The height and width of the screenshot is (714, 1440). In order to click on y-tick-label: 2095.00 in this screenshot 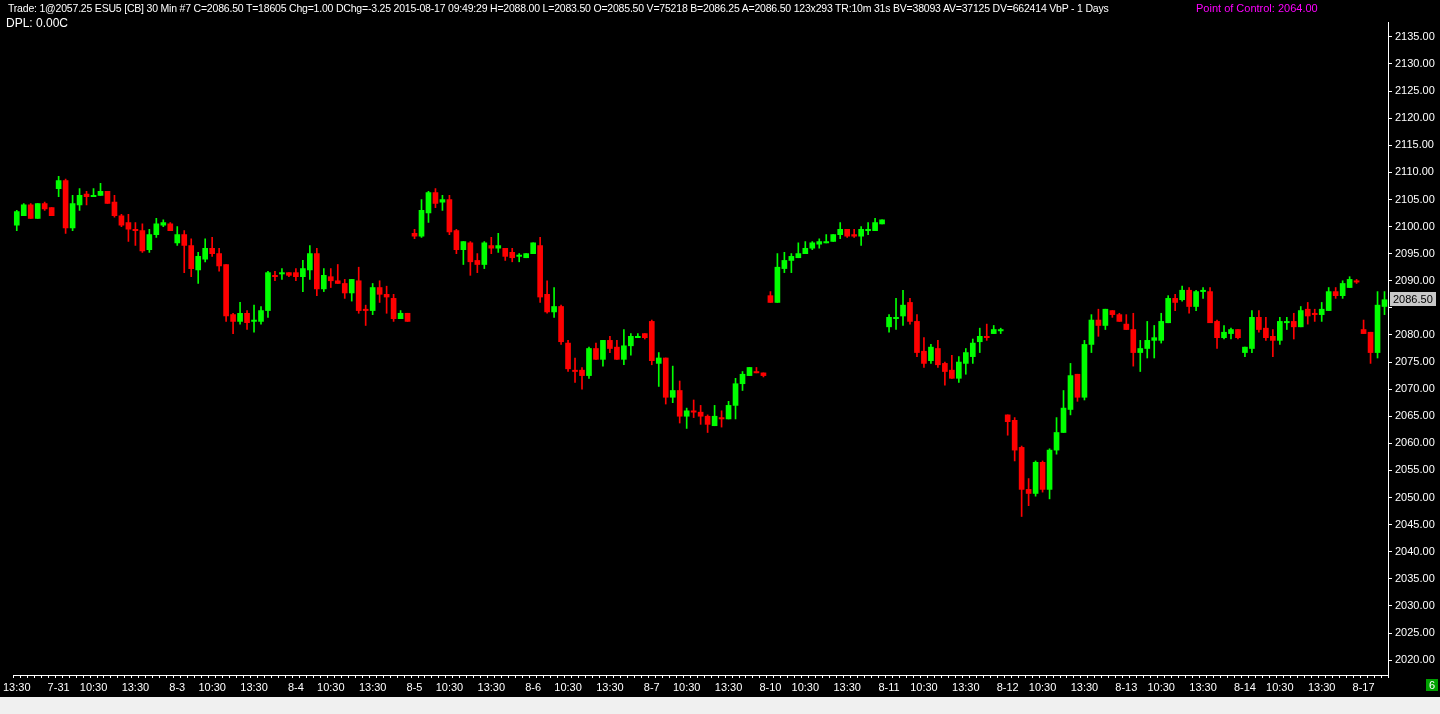, I will do `click(1415, 252)`.